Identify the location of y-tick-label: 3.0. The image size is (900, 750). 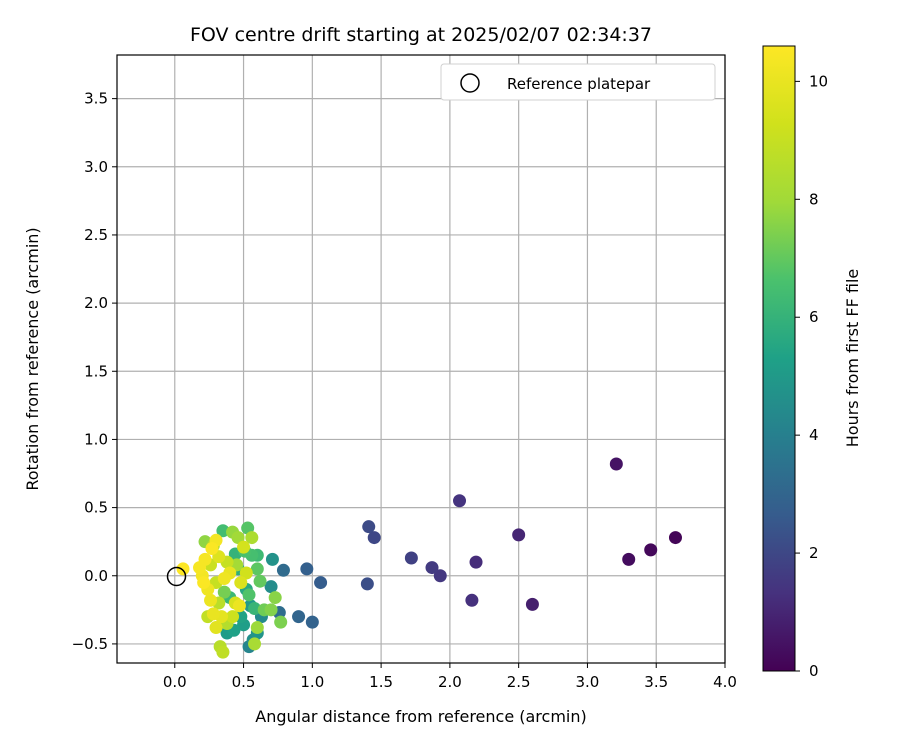
(96, 167).